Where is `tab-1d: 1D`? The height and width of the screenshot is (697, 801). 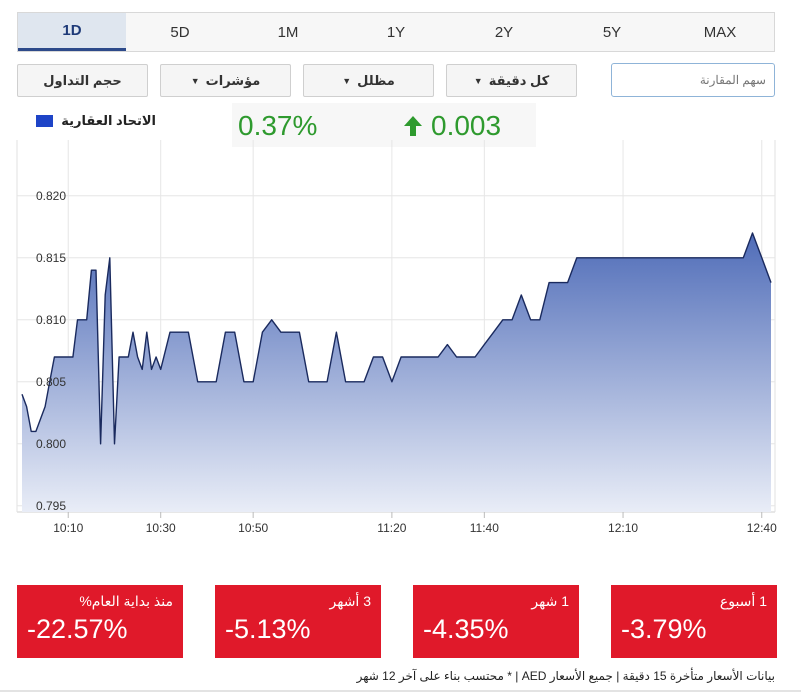
tab-1d: 1D is located at coordinates (72, 32).